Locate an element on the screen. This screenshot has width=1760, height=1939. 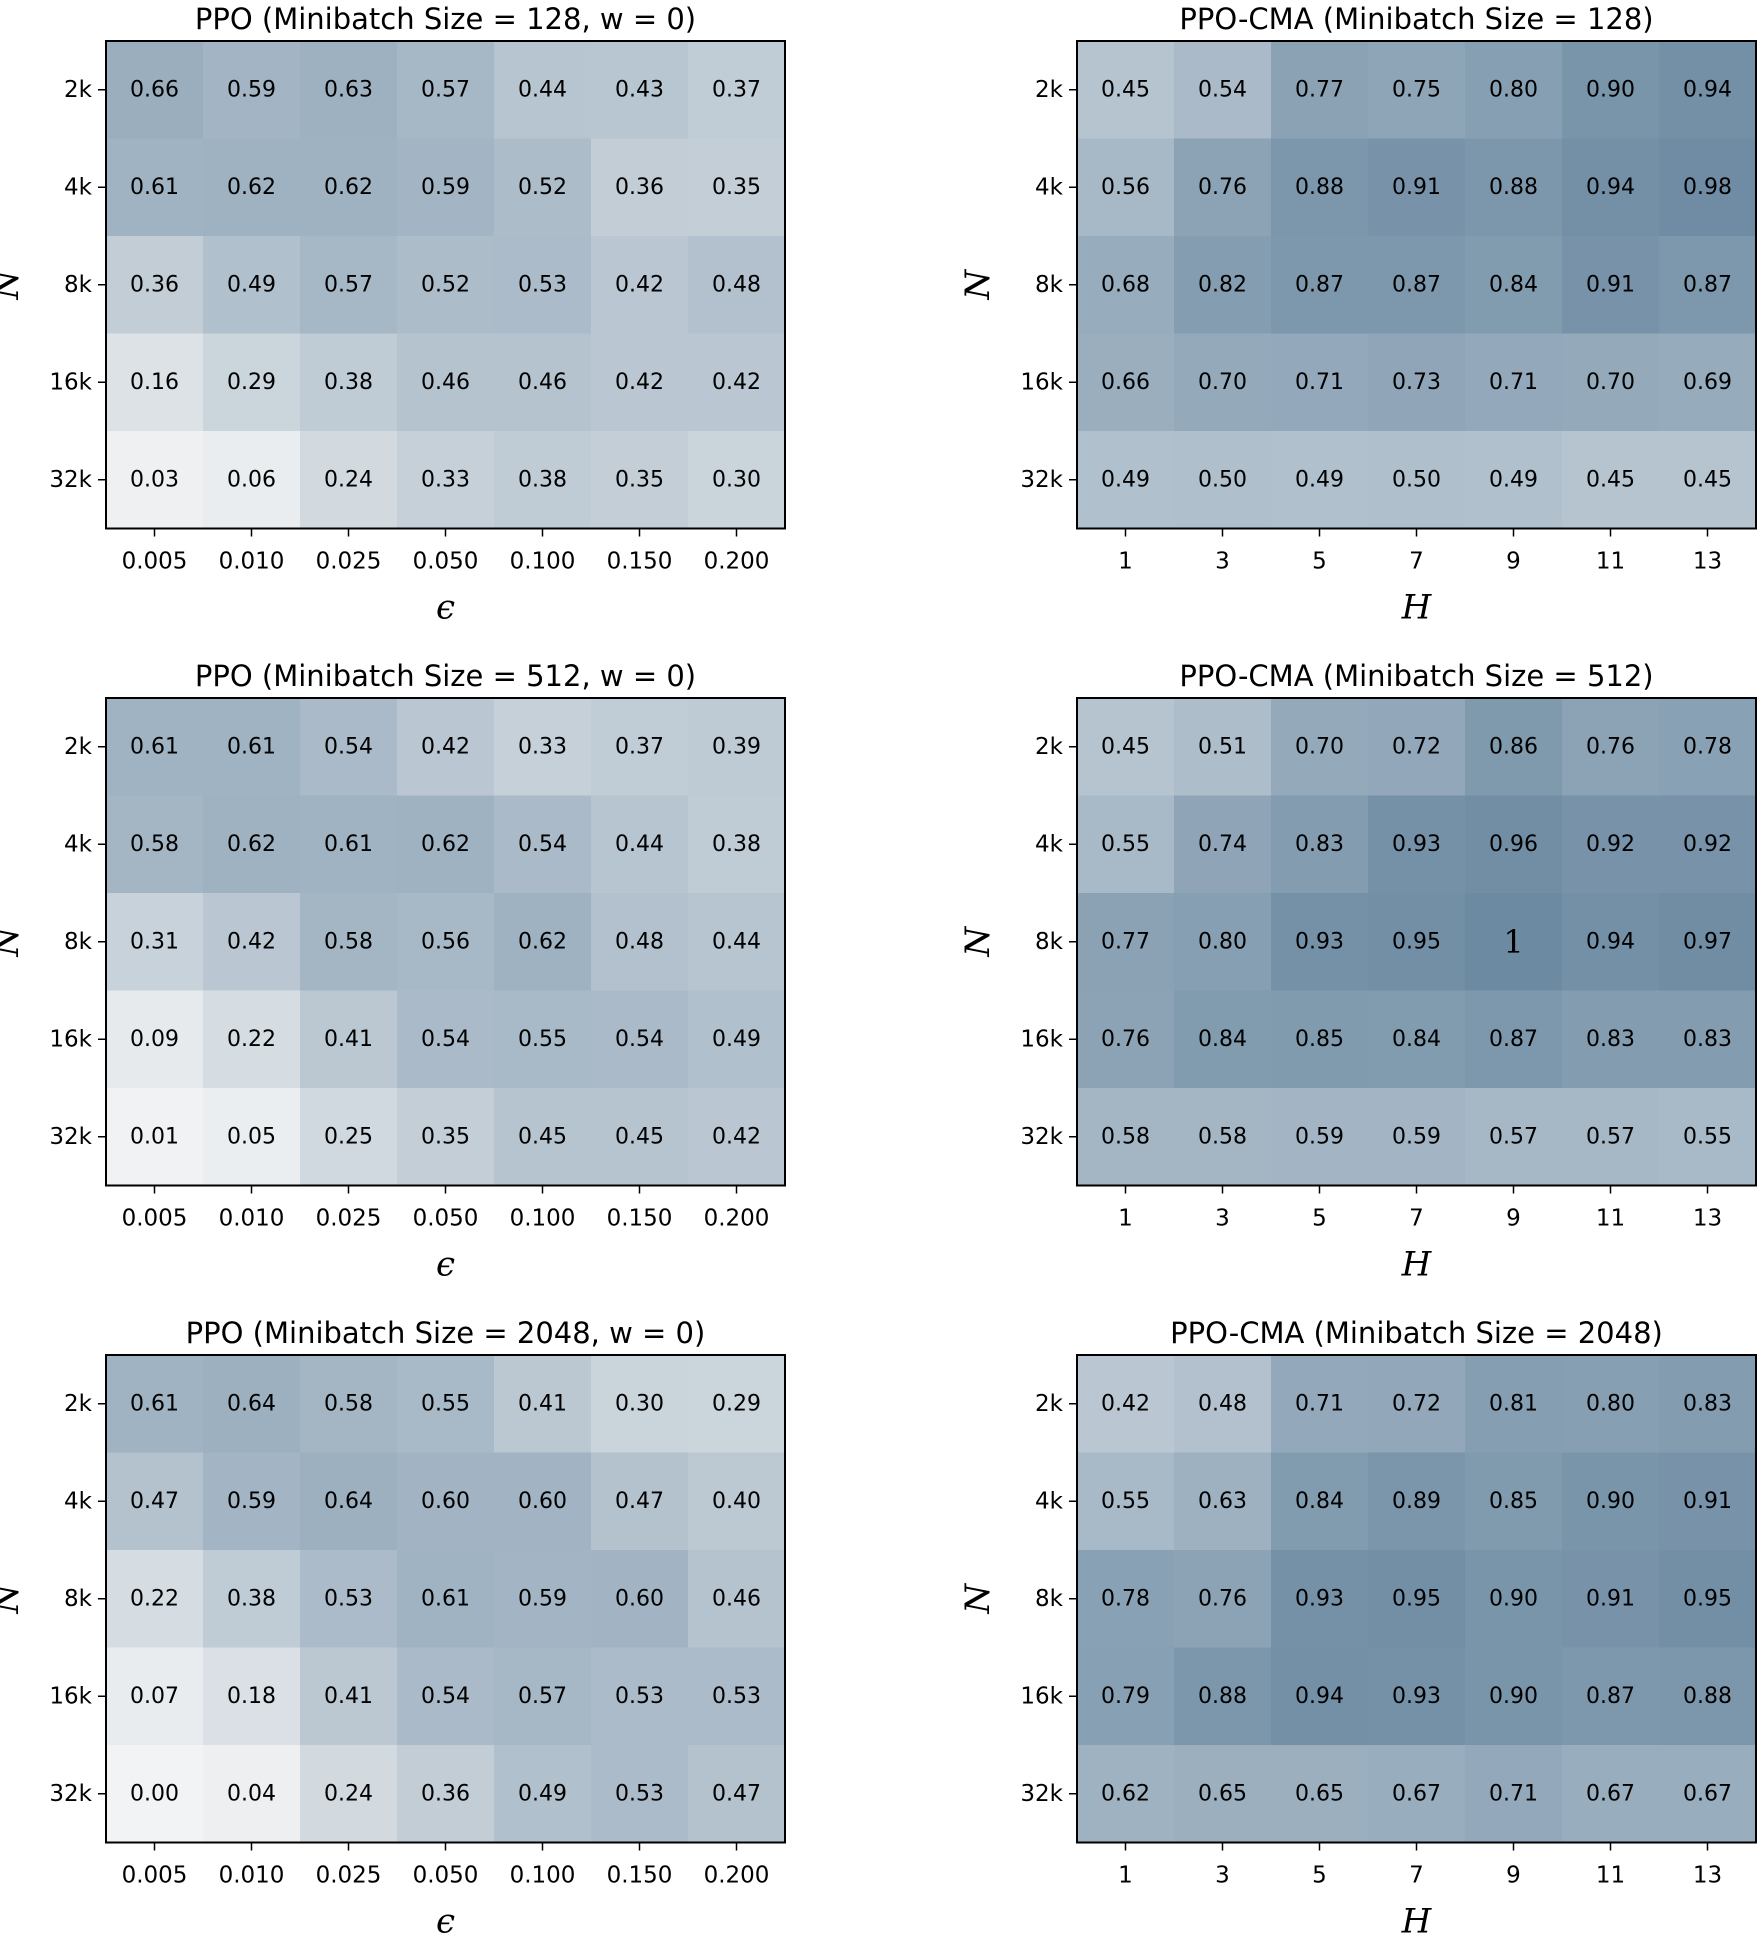
cell-value-label: 0.78 is located at coordinates (1125, 1598).